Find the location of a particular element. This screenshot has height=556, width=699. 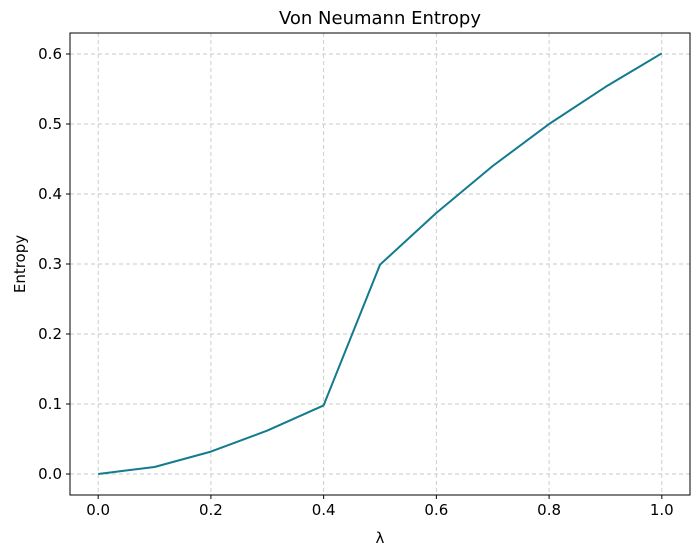

y-tick-label: 0.3 is located at coordinates (50, 264).